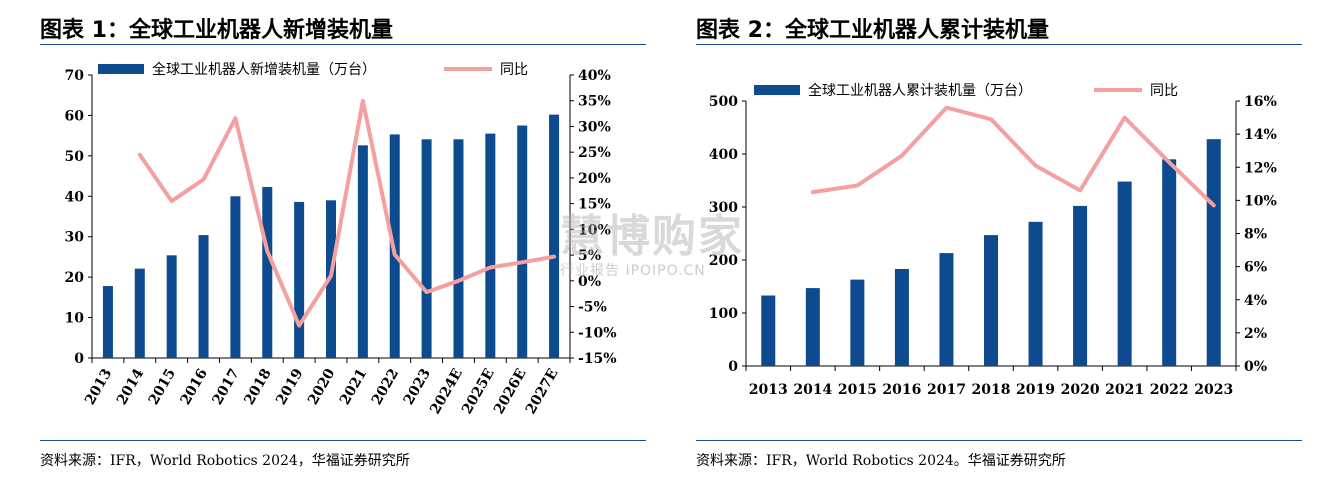  What do you see at coordinates (723, 314) in the screenshot?
I see `c2-y-tick-label: 100` at bounding box center [723, 314].